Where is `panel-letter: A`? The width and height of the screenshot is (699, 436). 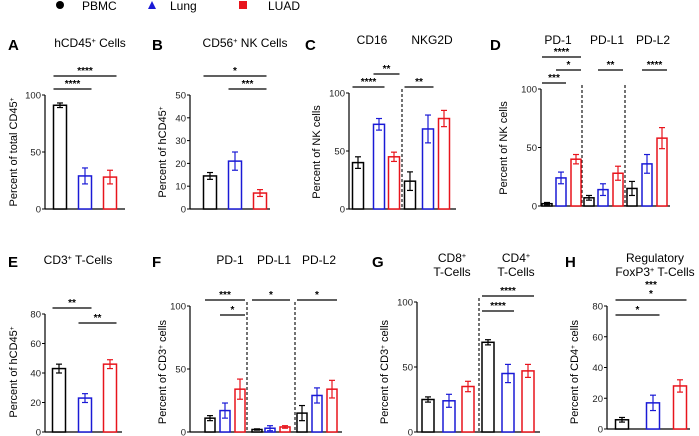
panel-letter: A is located at coordinates (13, 45).